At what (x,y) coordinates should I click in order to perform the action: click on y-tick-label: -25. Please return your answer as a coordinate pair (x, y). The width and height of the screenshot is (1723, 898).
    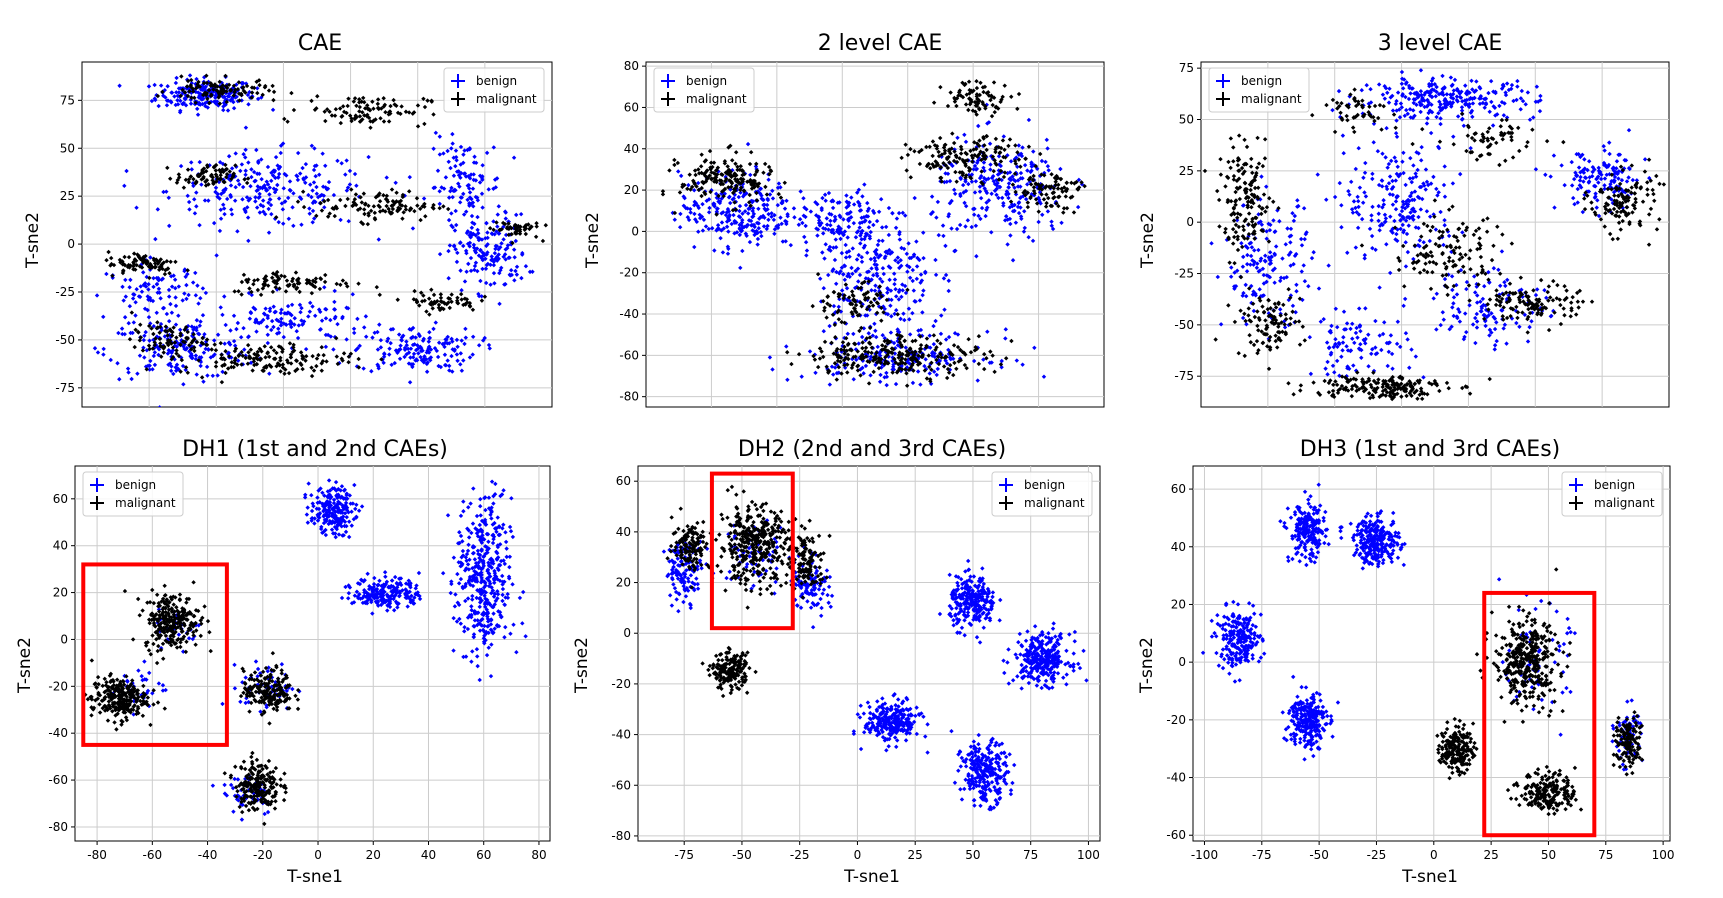
    Looking at the image, I should click on (65, 292).